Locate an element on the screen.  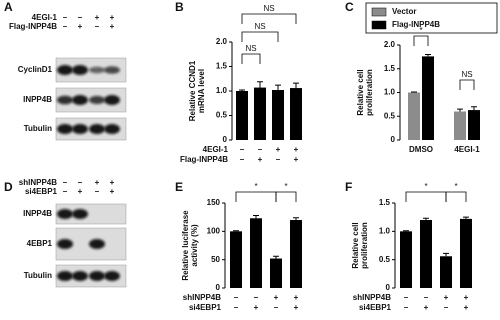
condition-label: 4EGI-1 is located at coordinates (216, 149).